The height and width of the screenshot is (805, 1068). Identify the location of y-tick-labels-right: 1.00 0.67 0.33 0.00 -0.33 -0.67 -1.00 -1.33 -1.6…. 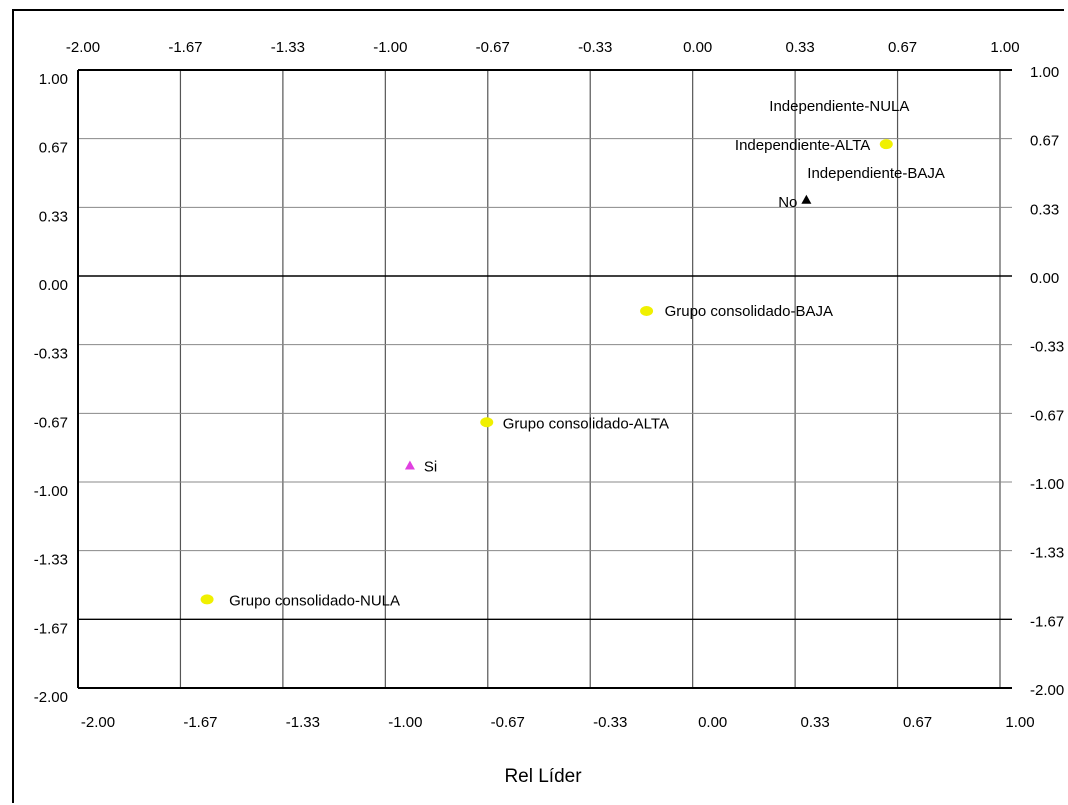
(1047, 381).